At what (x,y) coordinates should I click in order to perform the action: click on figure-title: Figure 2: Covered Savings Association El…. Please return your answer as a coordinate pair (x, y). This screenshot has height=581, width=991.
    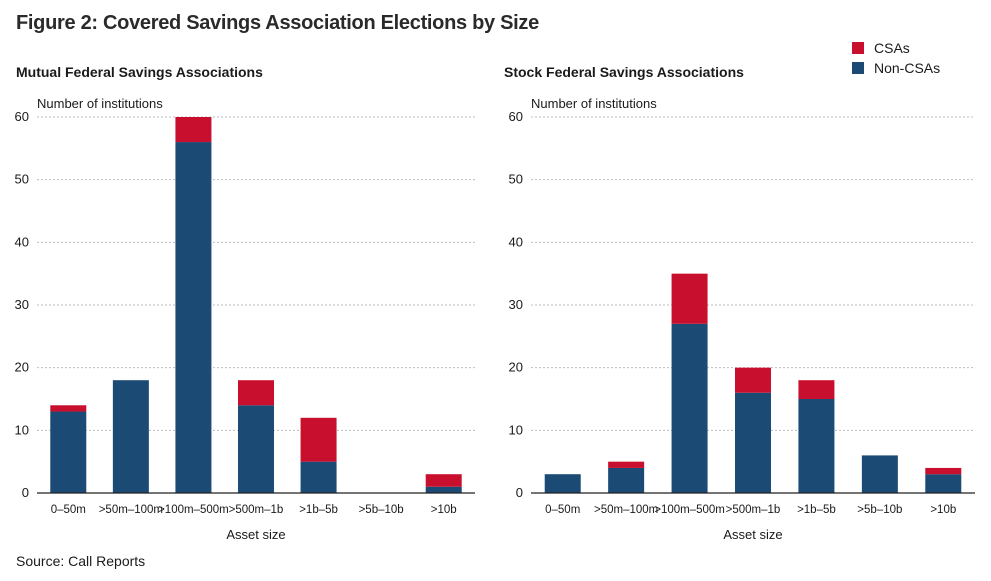
    Looking at the image, I should click on (277, 23).